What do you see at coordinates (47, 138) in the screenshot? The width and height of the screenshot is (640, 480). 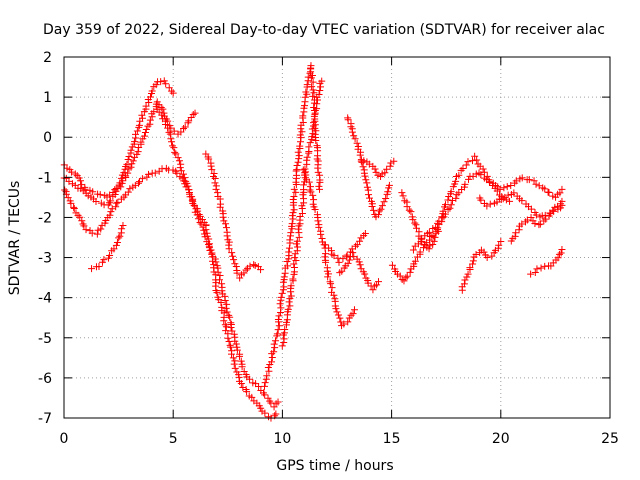 I see `y-tick-label: 0` at bounding box center [47, 138].